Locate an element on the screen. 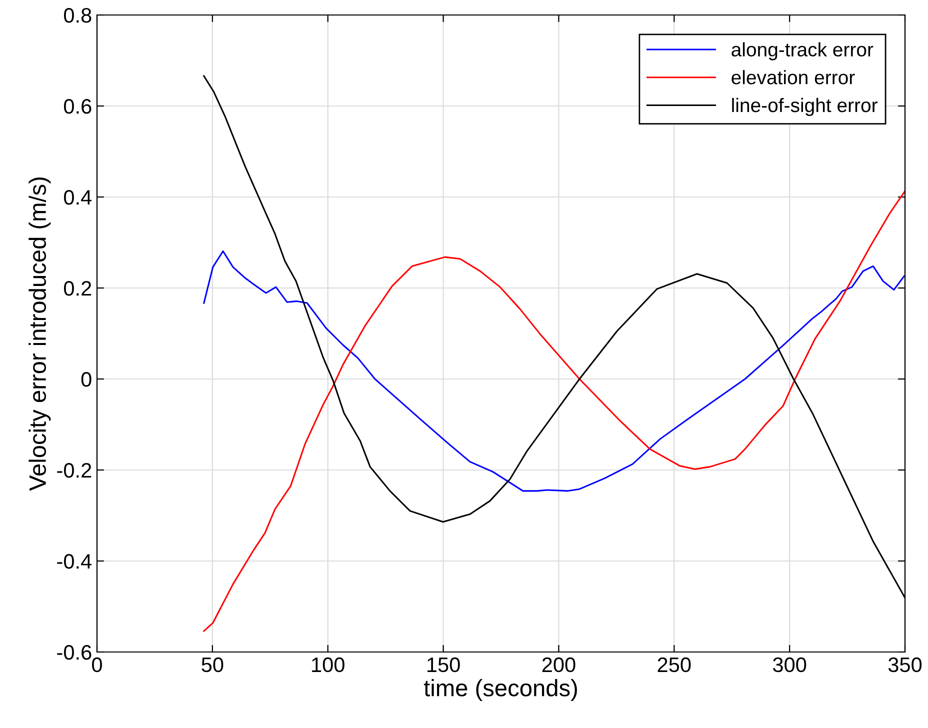  x-tick-label: 350 is located at coordinates (905, 664).